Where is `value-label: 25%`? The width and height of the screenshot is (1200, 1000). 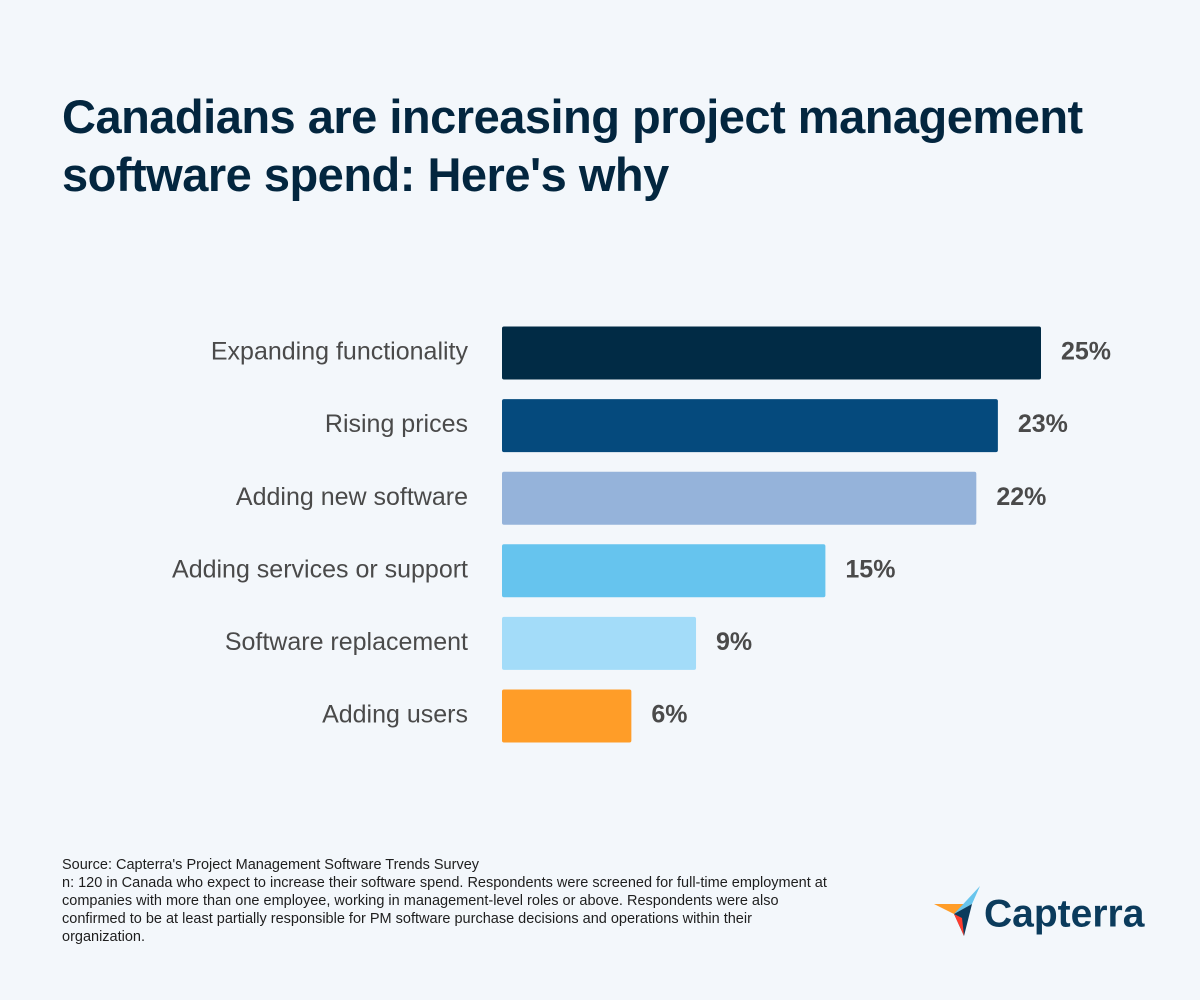 value-label: 25% is located at coordinates (1086, 352).